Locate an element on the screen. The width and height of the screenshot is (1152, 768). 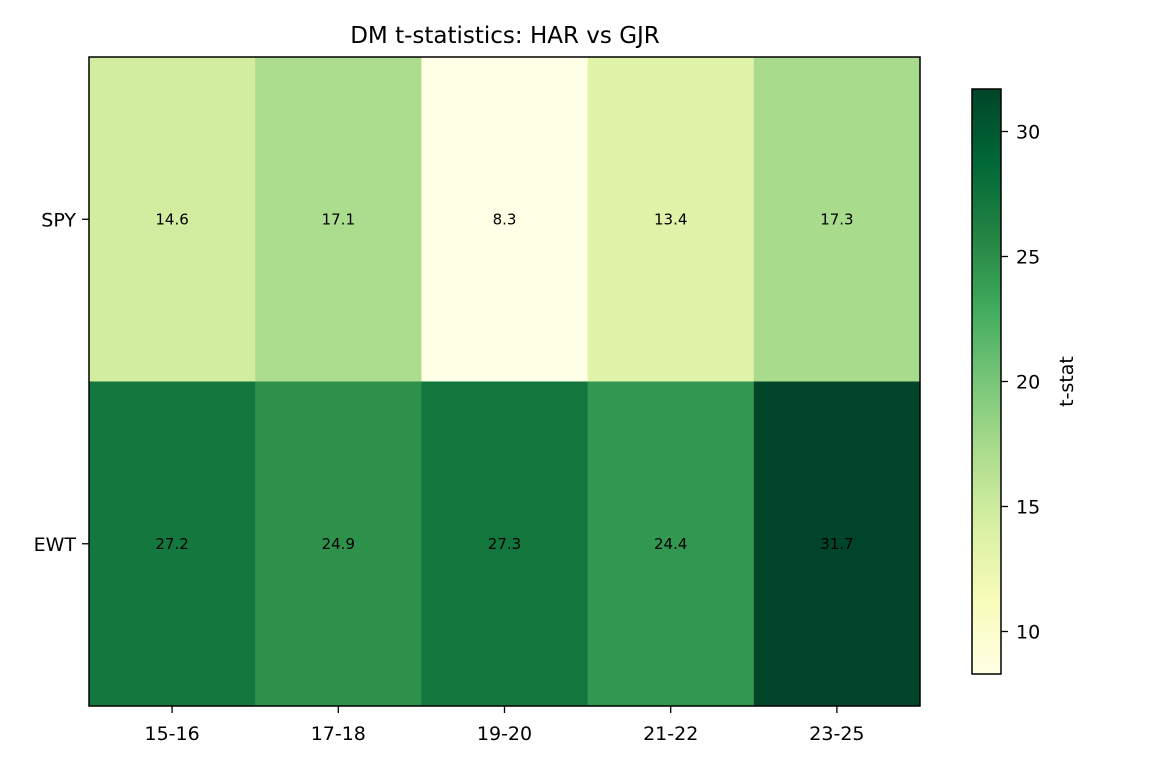
y-axis-ticks: SPY EWT is located at coordinates (61, 382).